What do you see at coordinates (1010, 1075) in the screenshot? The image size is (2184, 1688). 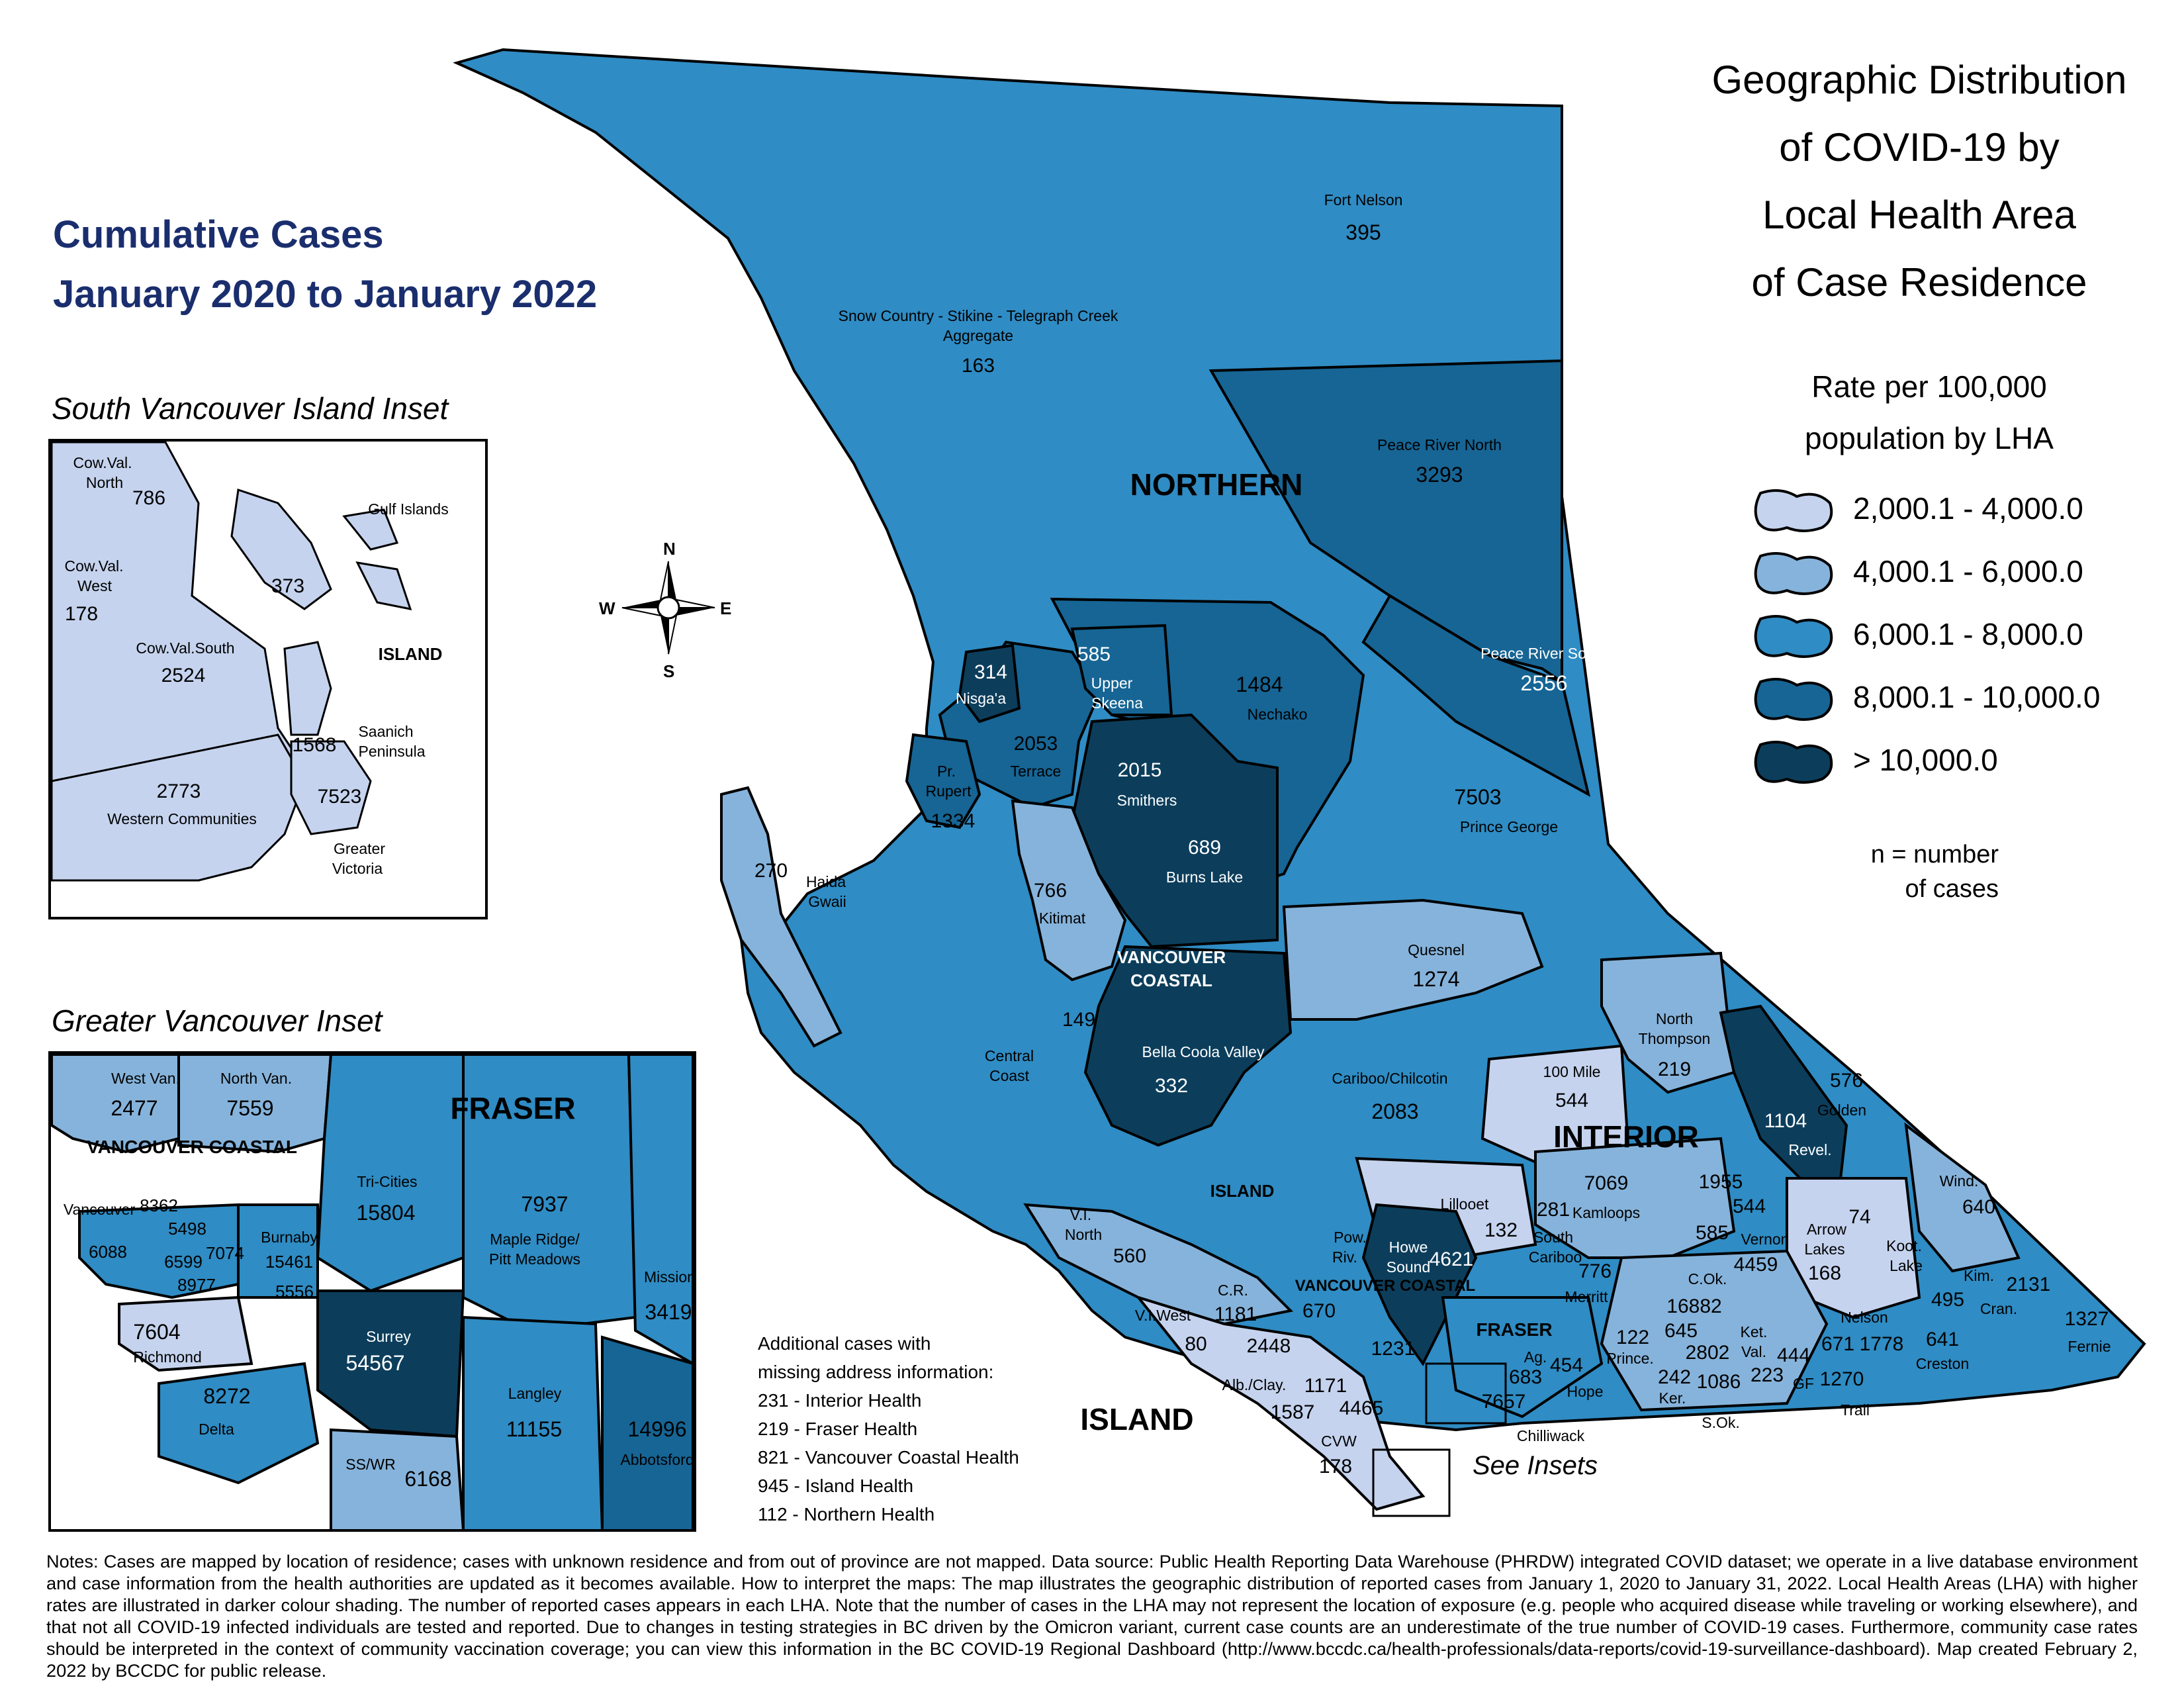 I see `label-central-coast-2: Coast` at bounding box center [1010, 1075].